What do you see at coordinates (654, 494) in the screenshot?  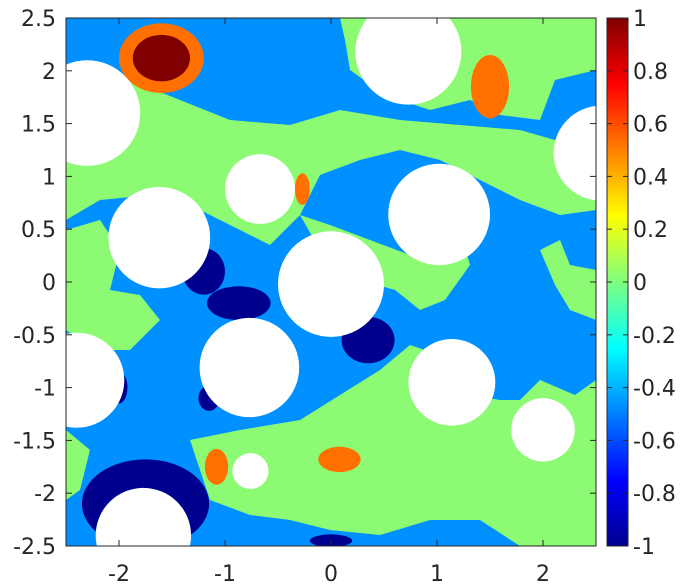 I see `colorbar-tick-label: -0.8` at bounding box center [654, 494].